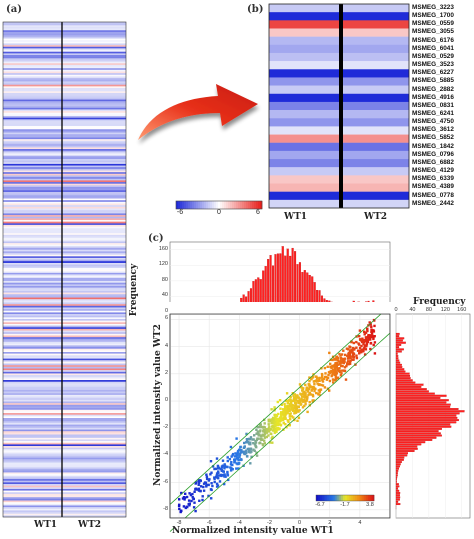 Image resolution: width=474 pixels, height=539 pixels. I want to click on scatter-ytick: -4, so click(165, 454).